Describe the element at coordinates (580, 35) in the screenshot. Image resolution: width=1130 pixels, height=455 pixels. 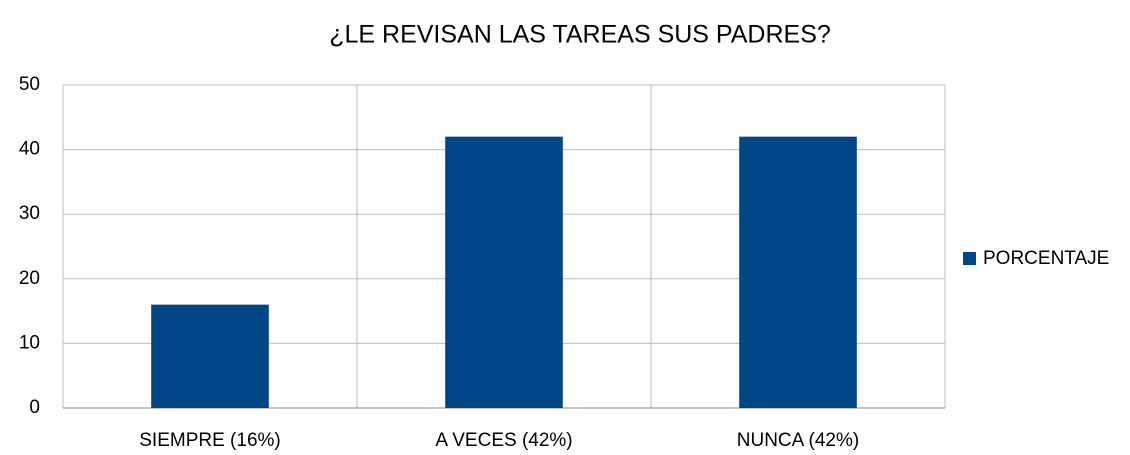
I see `chart-title: ¿LE REVISAN LAS TAREAS SUS PADRES?` at that location.